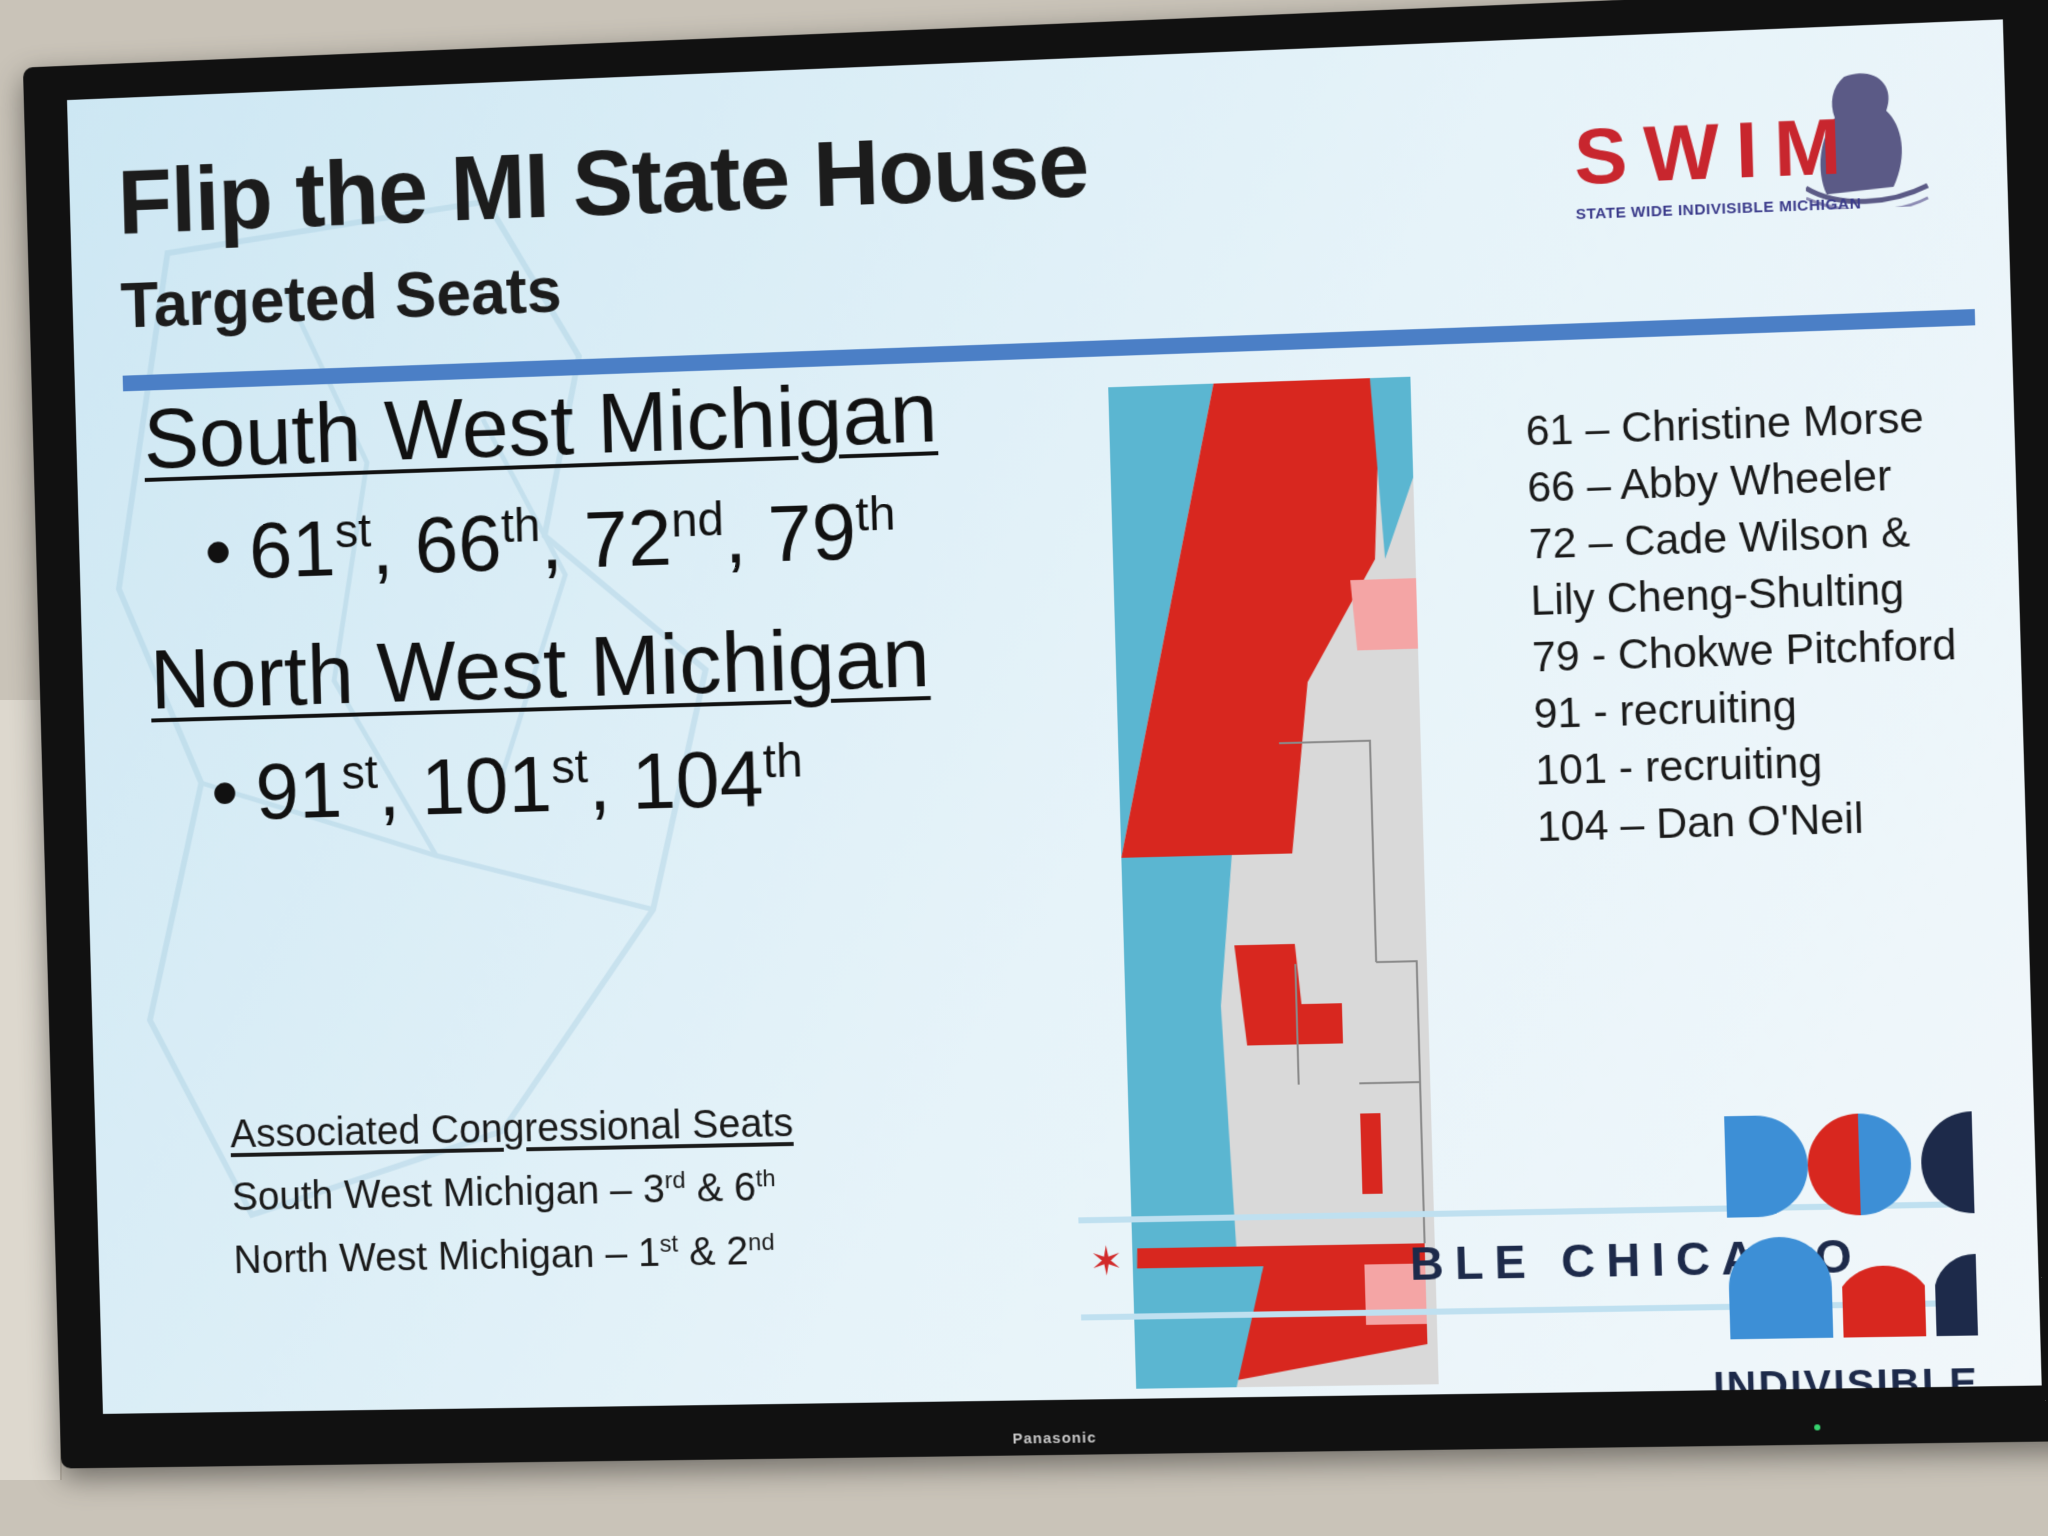  I want to click on district-map, so click(1273, 882).